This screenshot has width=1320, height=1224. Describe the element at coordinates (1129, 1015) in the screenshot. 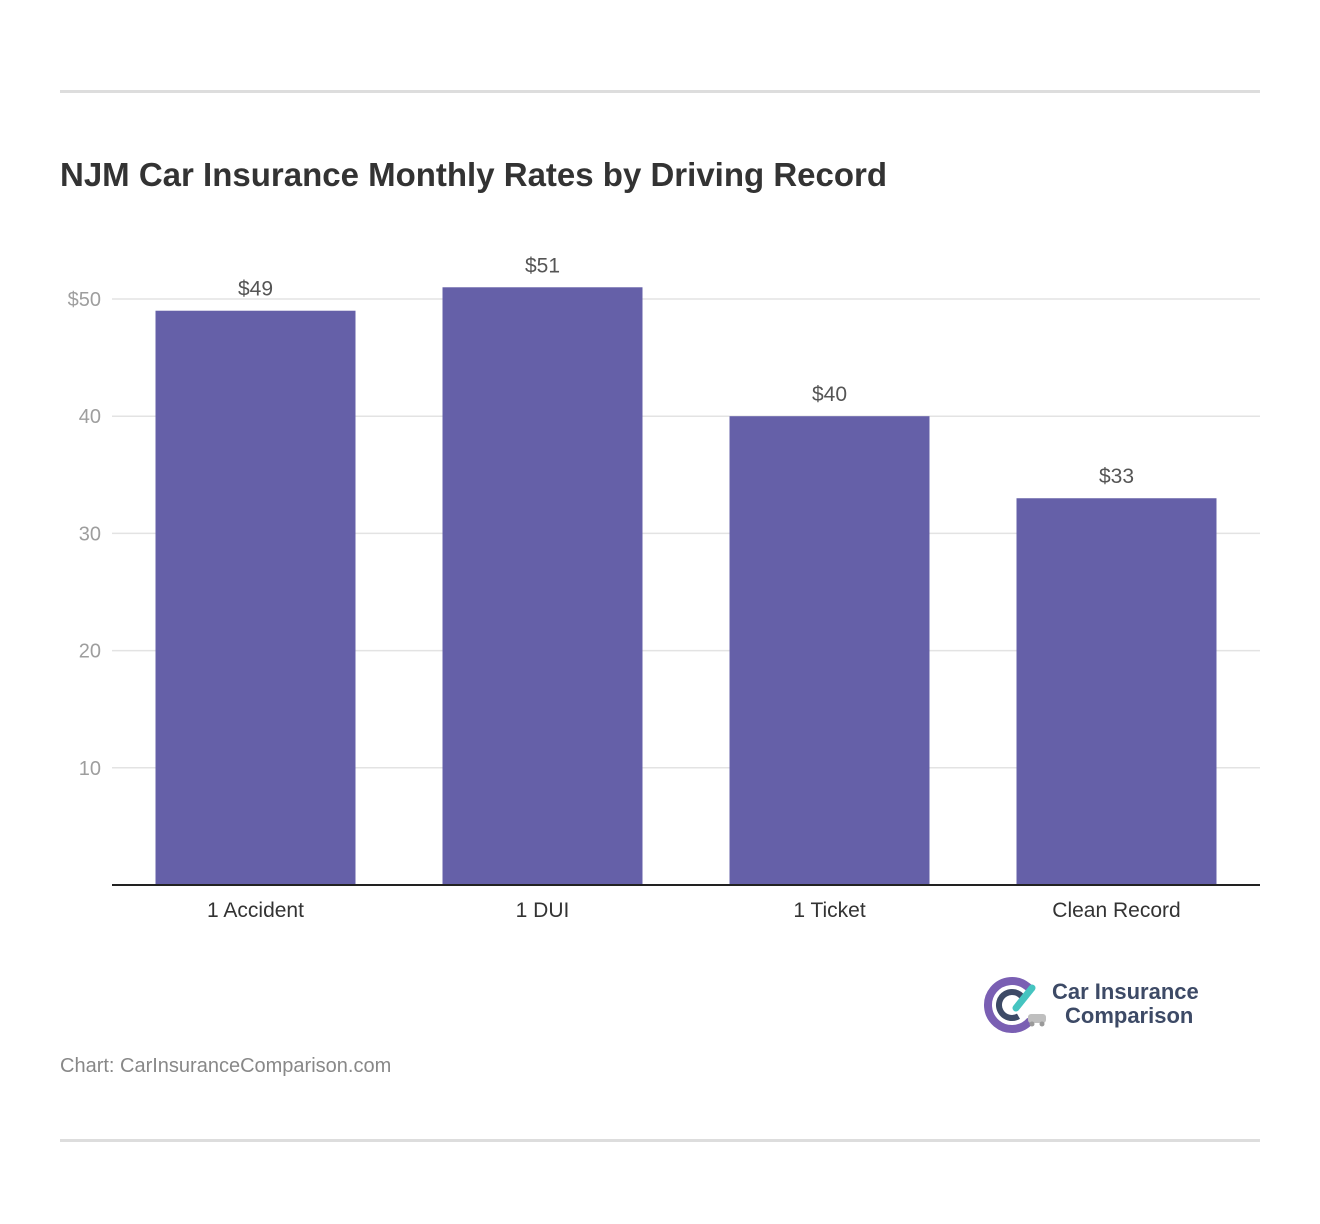

I see `brand-name-line2: Comparison` at that location.